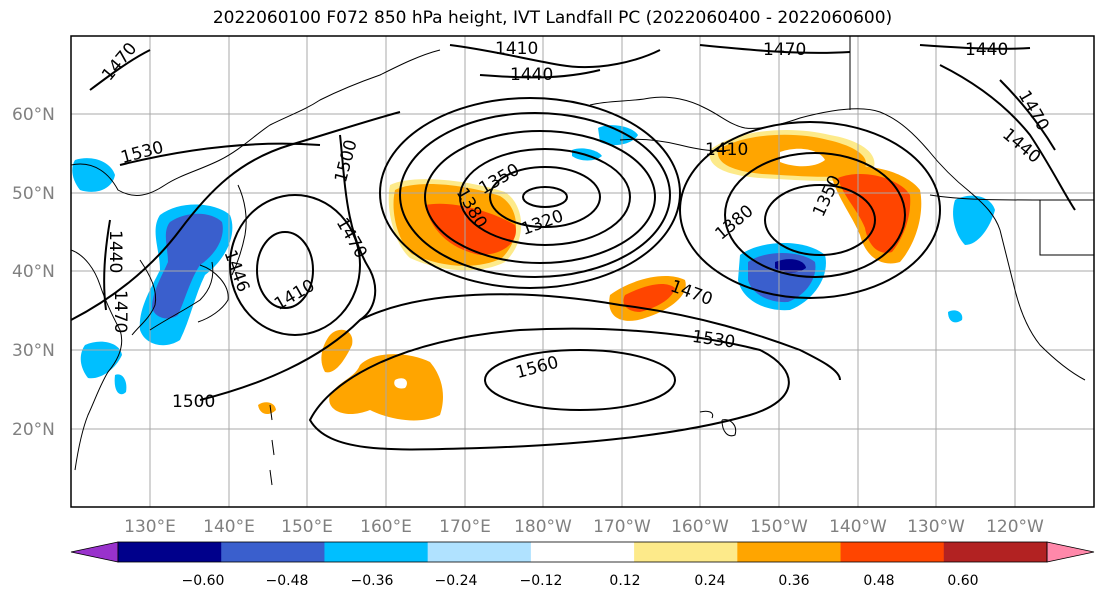  Describe the element at coordinates (541, 581) in the screenshot. I see `colorbar-tick-label: −0.12` at that location.